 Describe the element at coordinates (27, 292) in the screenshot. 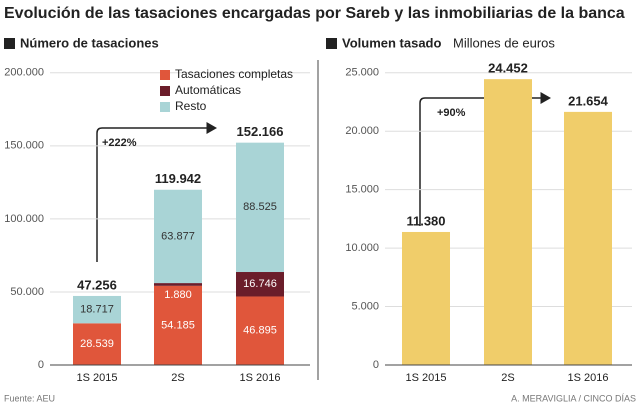

I see `y-tick-label: 50.000` at that location.